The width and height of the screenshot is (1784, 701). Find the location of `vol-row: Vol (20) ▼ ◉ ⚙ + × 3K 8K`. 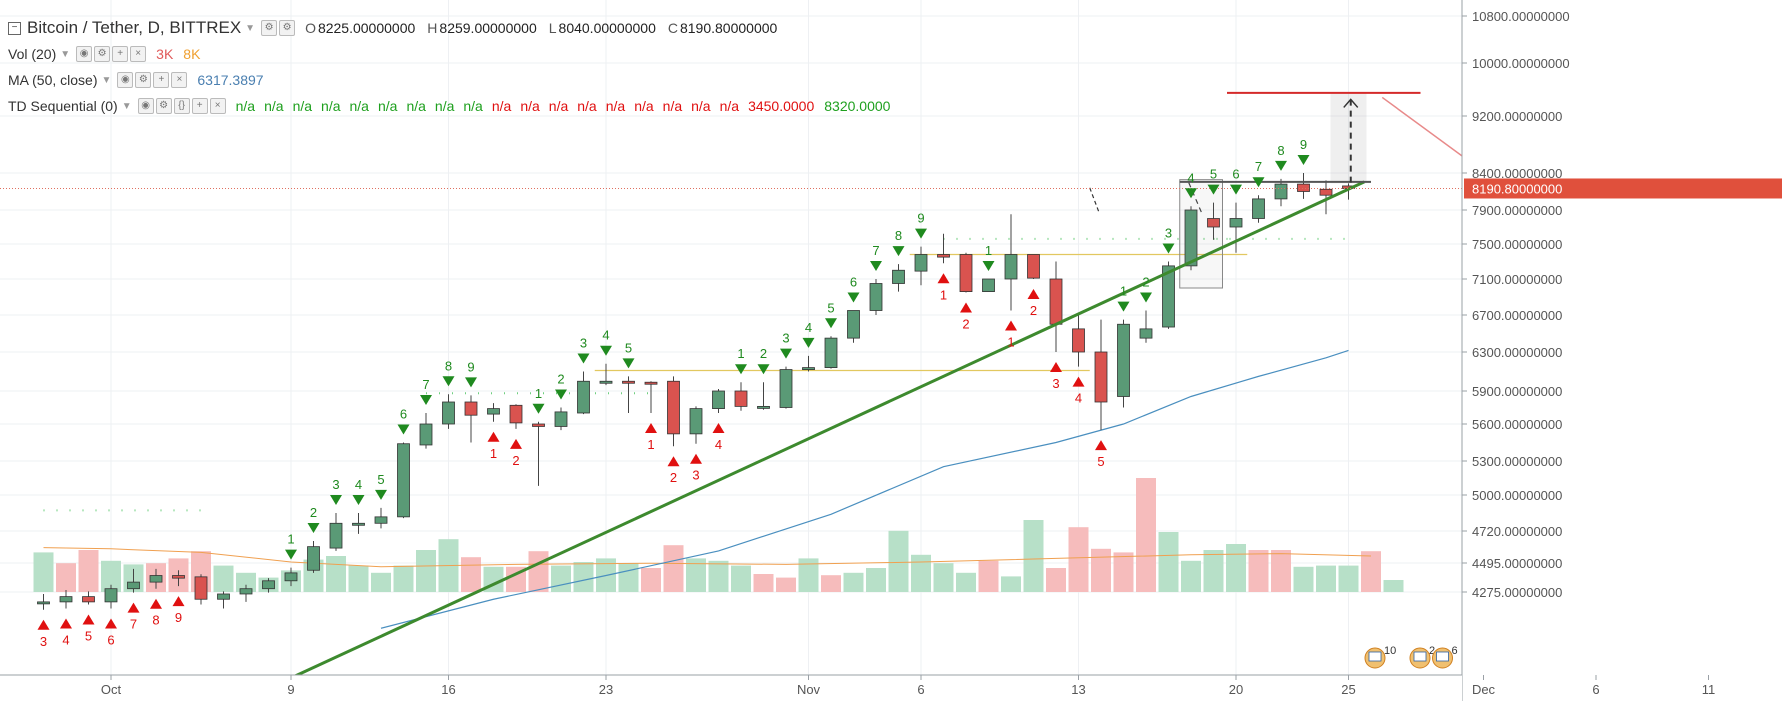

vol-row: Vol (20) ▼ ◉ ⚙ + × 3K 8K is located at coordinates (109, 54).